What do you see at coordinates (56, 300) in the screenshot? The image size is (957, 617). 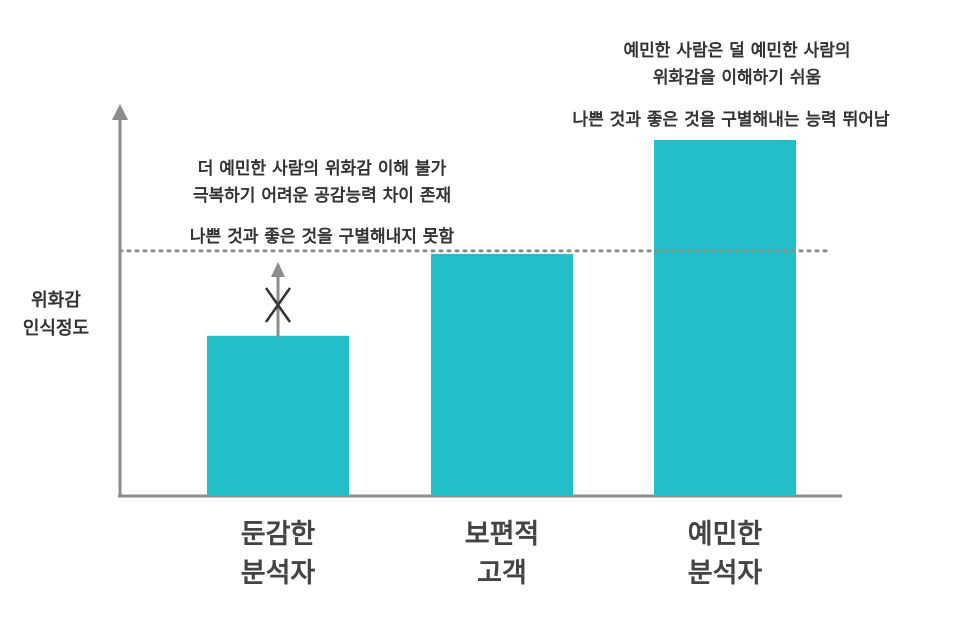 I see `y-axis-label-line1: 위화감` at bounding box center [56, 300].